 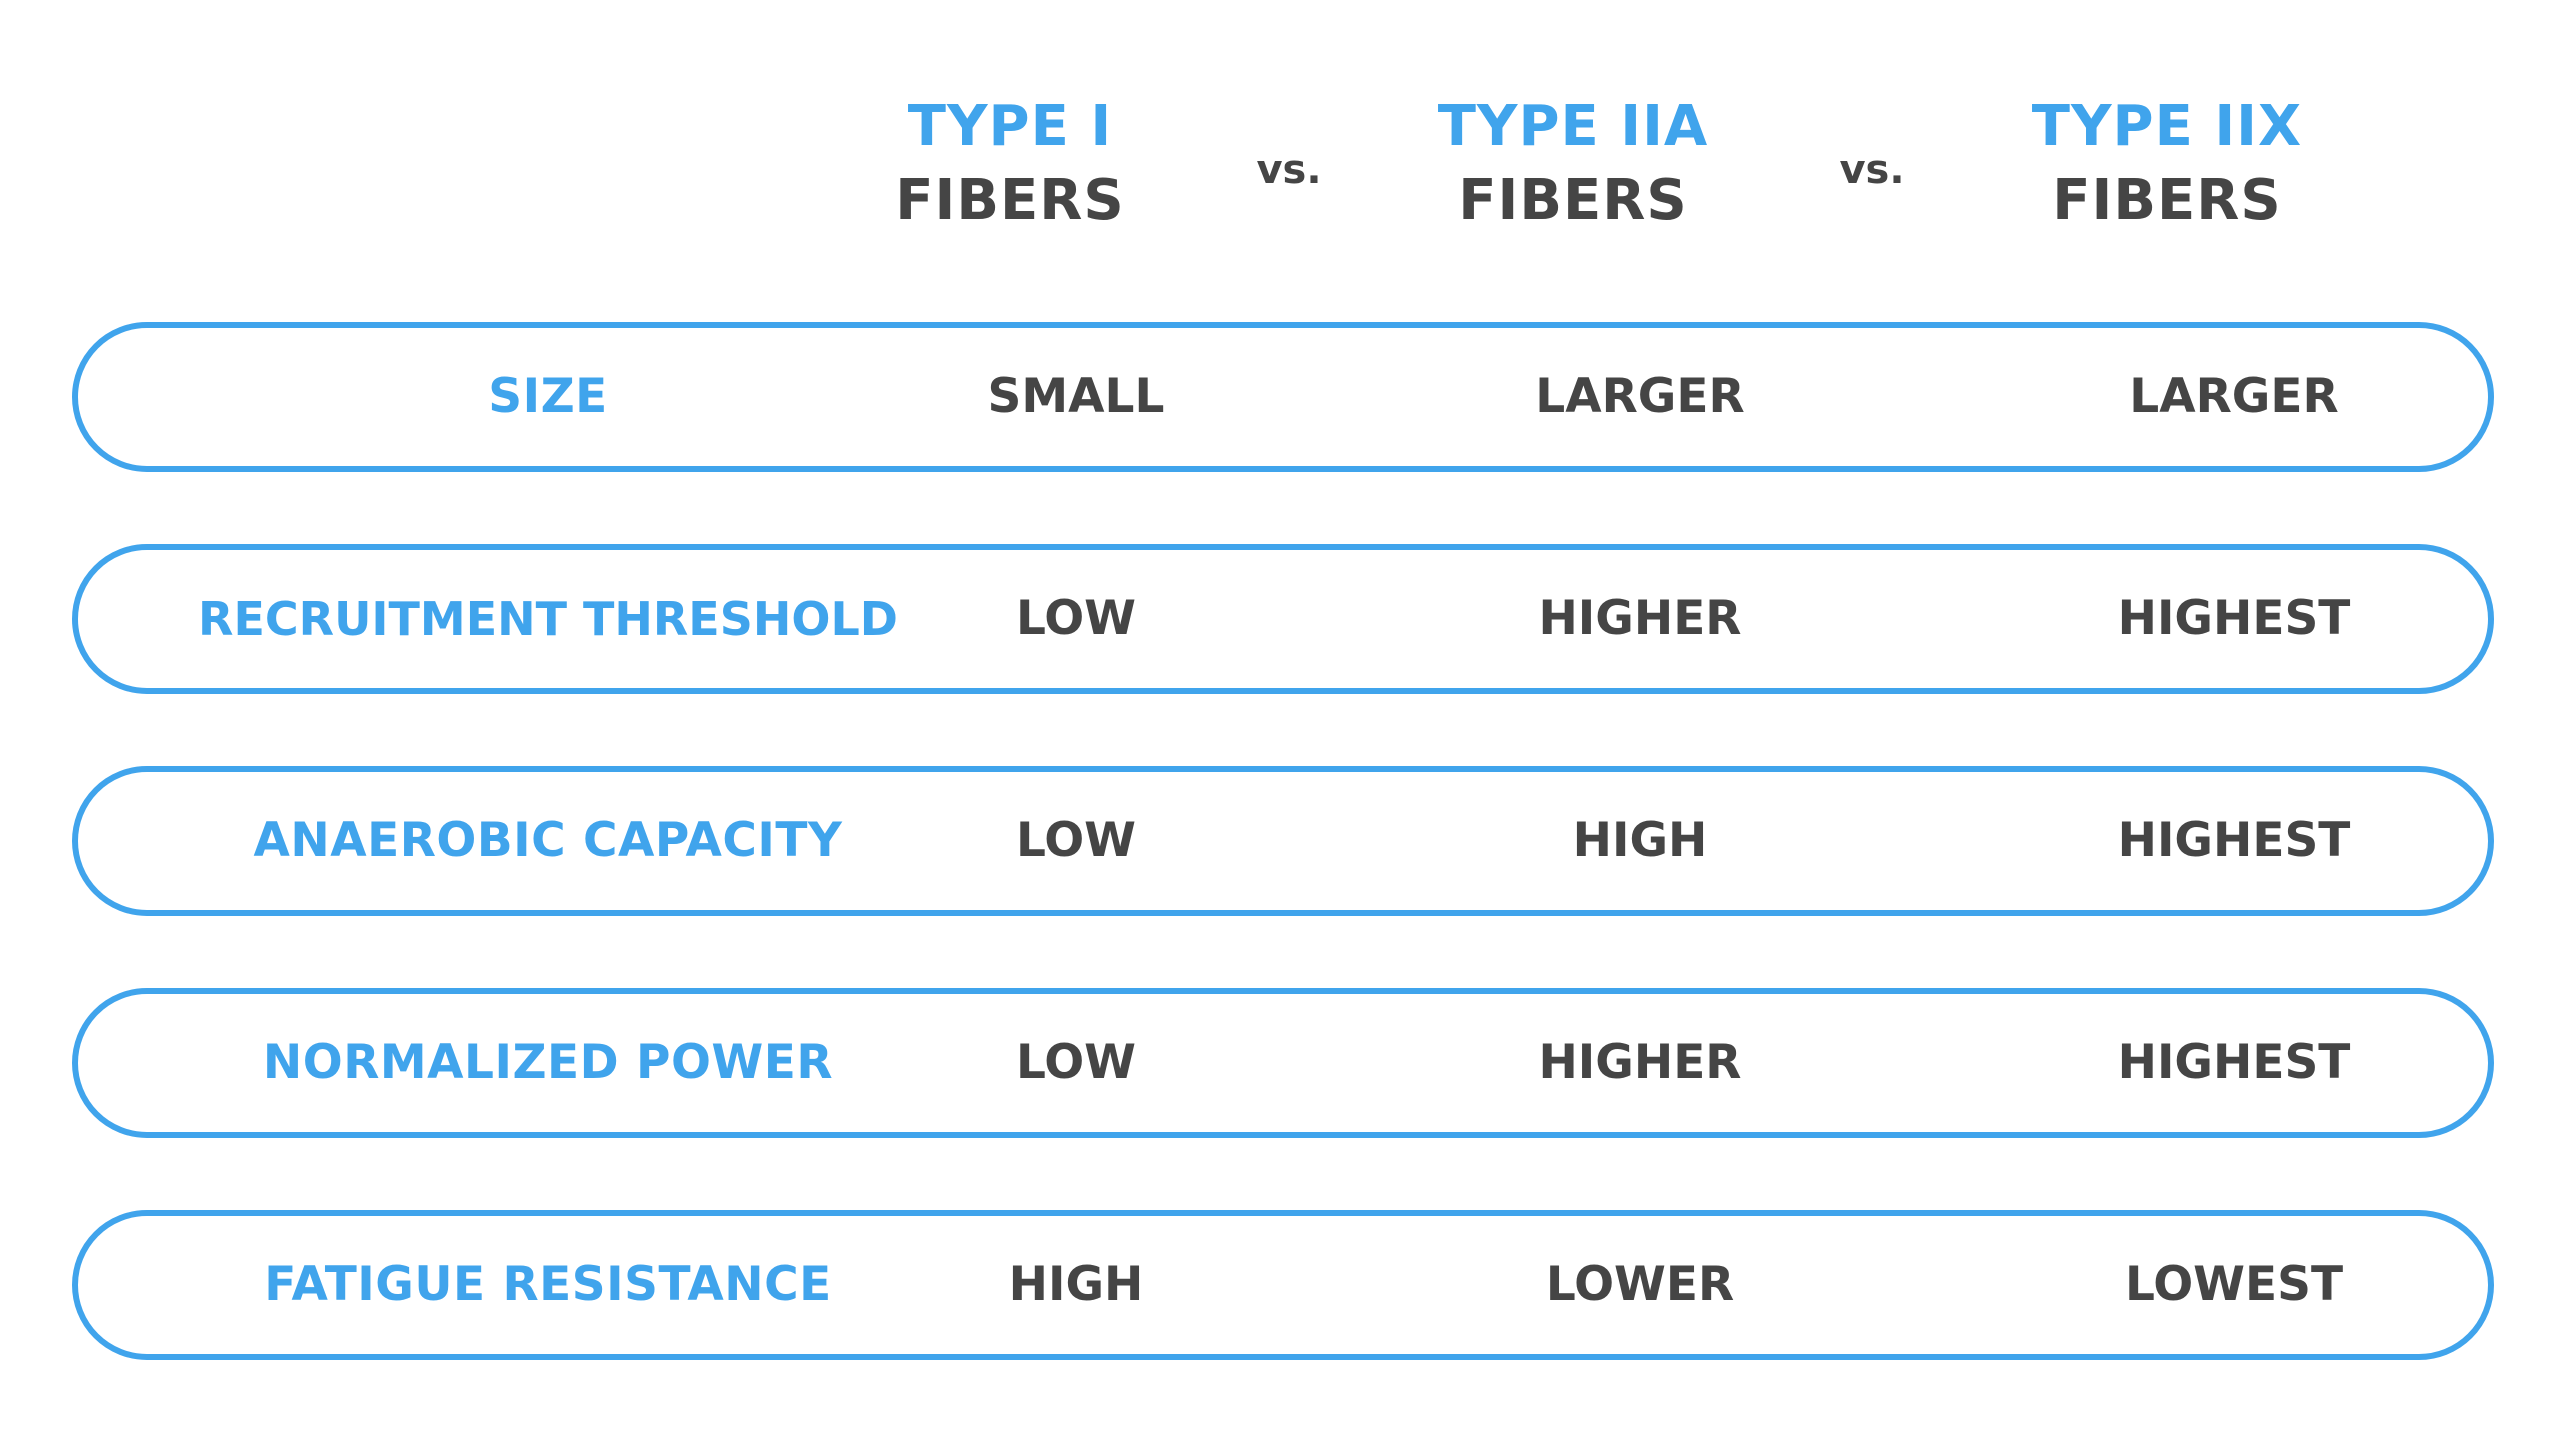 I want to click on row-value-type-2a: LARGER, so click(x=1640, y=396).